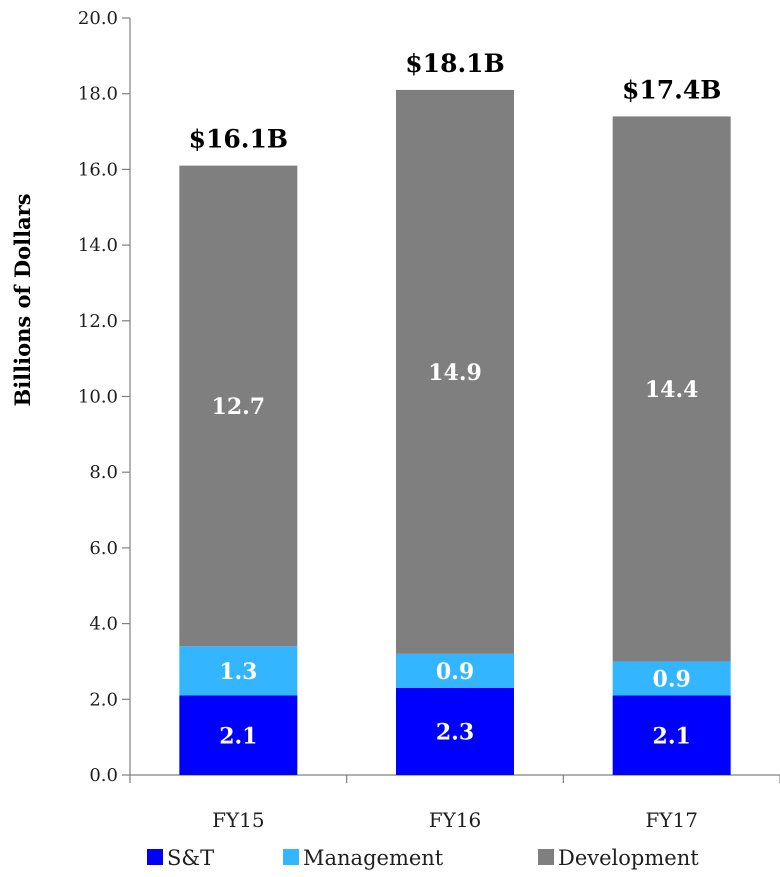  What do you see at coordinates (98, 245) in the screenshot?
I see `y-tick-label: 14.0` at bounding box center [98, 245].